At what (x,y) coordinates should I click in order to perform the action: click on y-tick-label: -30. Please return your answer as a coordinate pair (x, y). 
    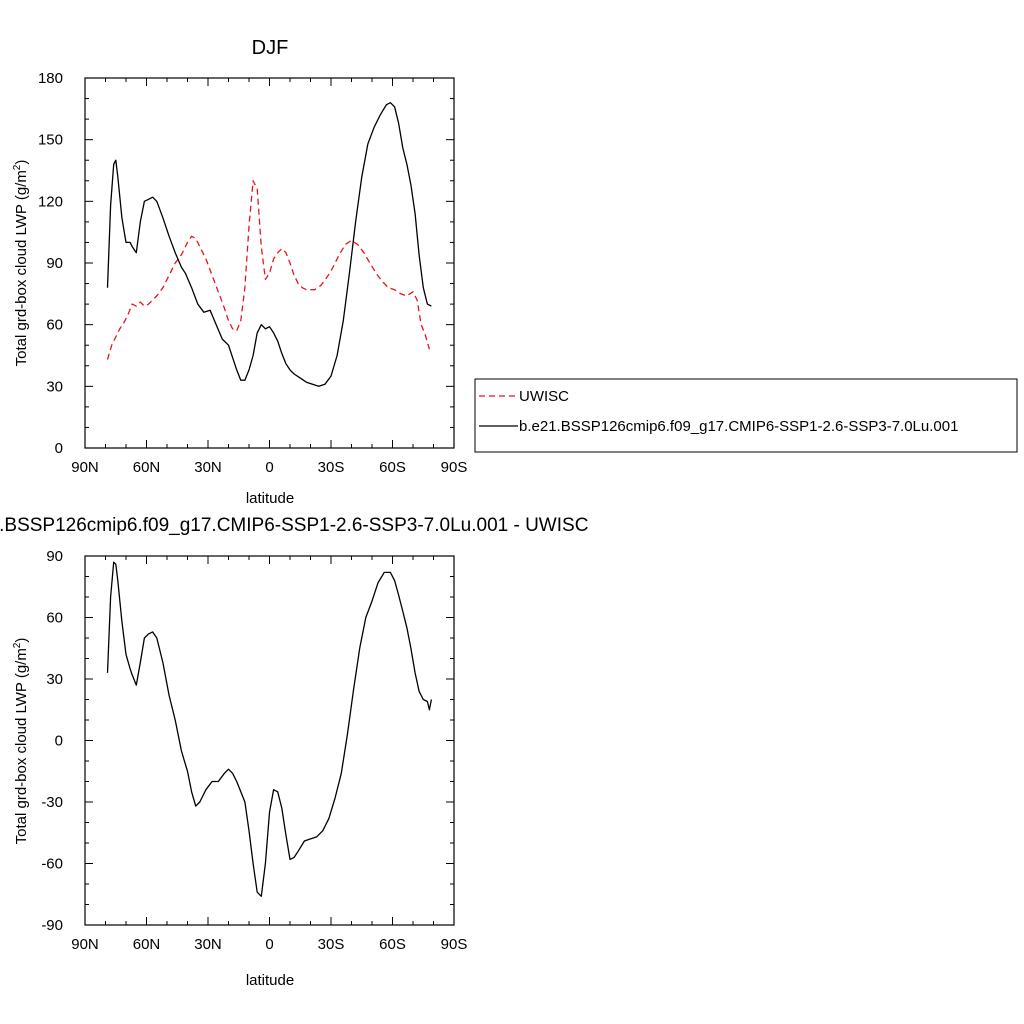
    Looking at the image, I should click on (52, 802).